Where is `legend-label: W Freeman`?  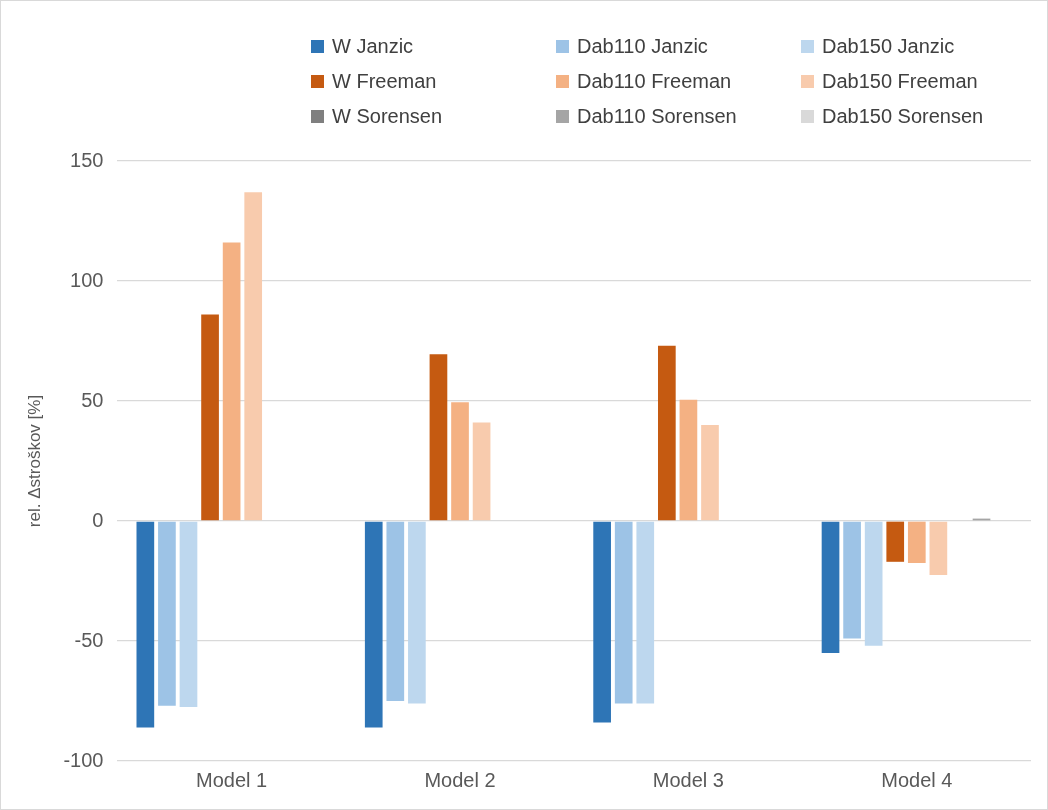 legend-label: W Freeman is located at coordinates (384, 81).